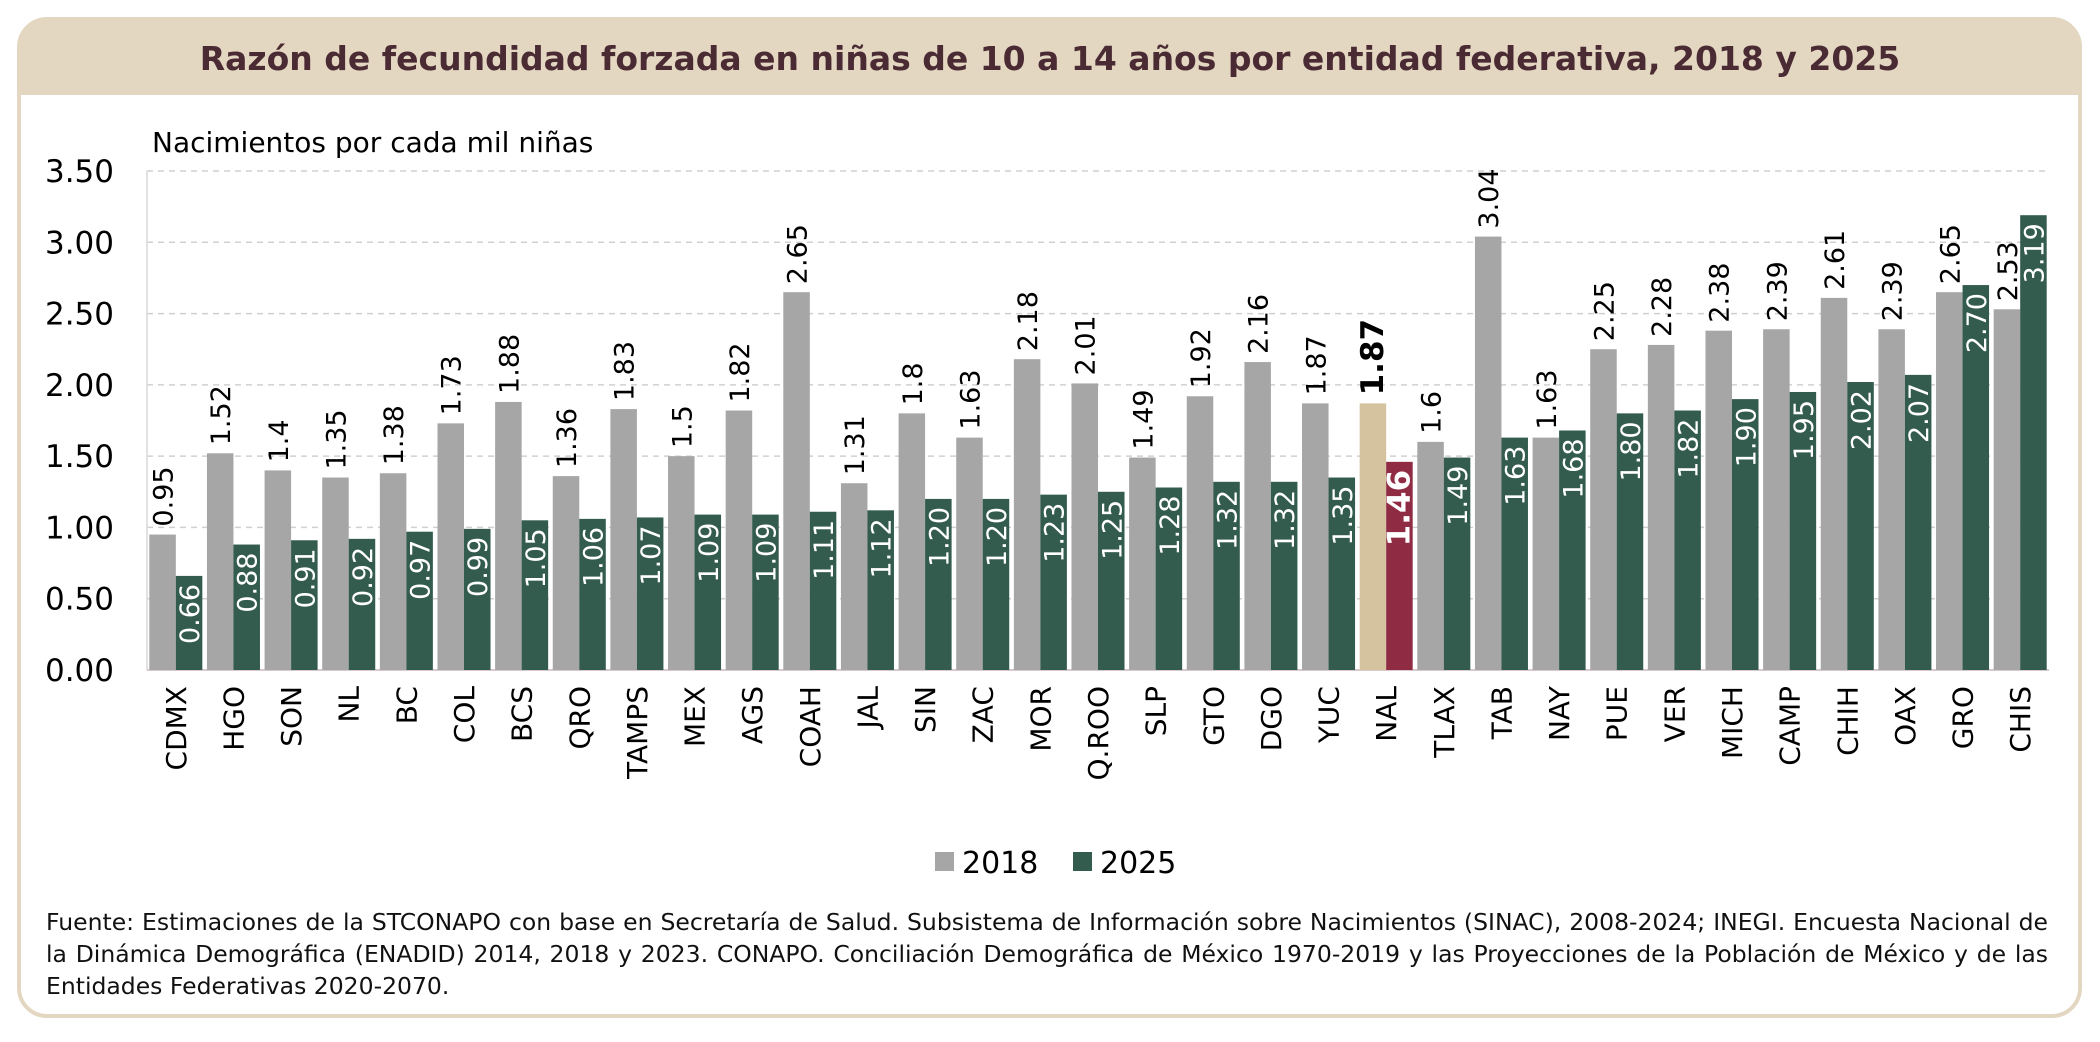 This screenshot has width=2100, height=1042. Describe the element at coordinates (1285, 520) in the screenshot. I see `data-label-2025: 1.32` at that location.